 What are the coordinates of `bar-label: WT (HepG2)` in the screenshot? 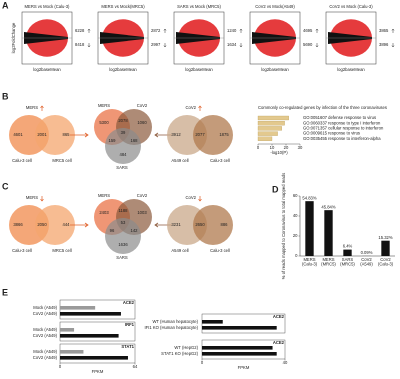 It's located at (186, 347).